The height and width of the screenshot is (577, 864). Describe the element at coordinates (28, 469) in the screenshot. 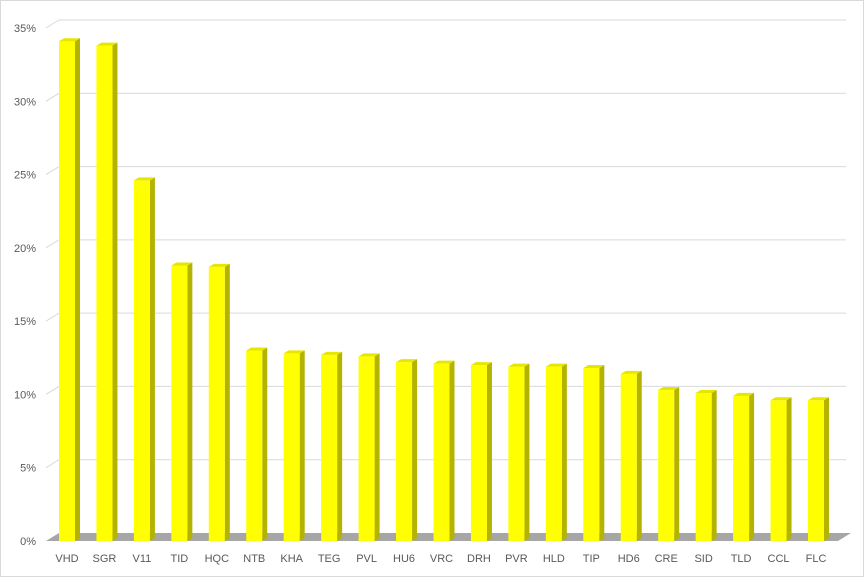

I see `y-tick-label: 5%` at that location.